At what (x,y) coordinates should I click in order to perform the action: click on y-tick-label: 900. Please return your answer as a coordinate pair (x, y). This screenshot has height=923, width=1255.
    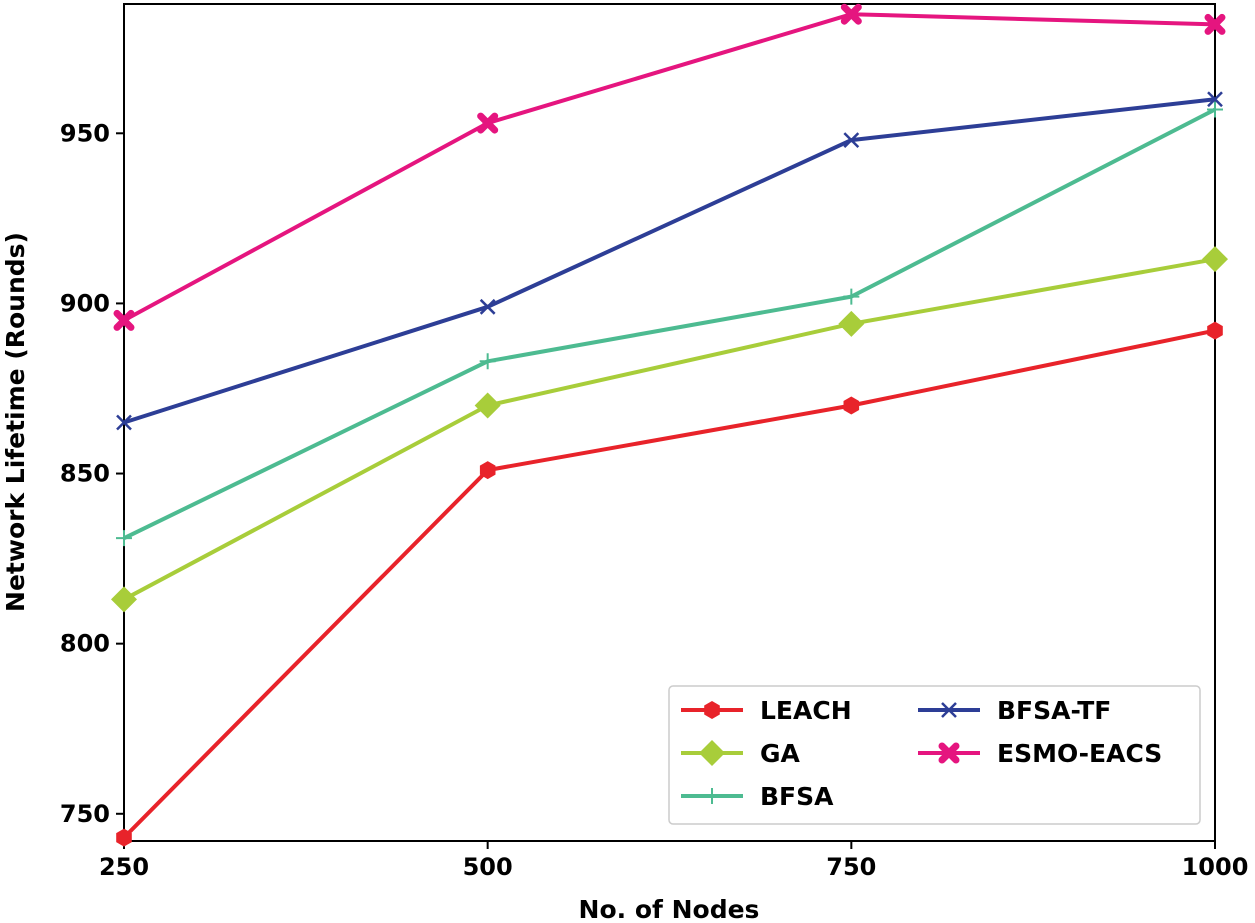
    Looking at the image, I should click on (85, 303).